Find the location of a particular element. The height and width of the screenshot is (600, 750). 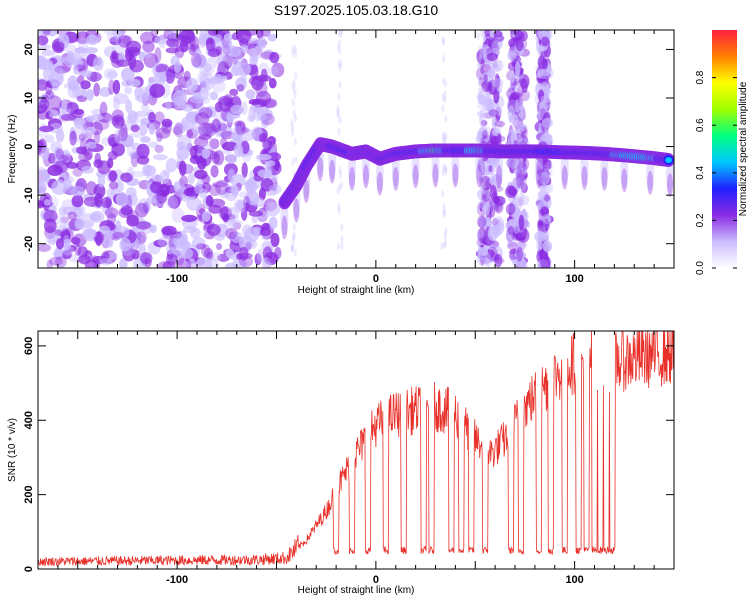

snr-y-tick-label: 200 is located at coordinates (29, 494).